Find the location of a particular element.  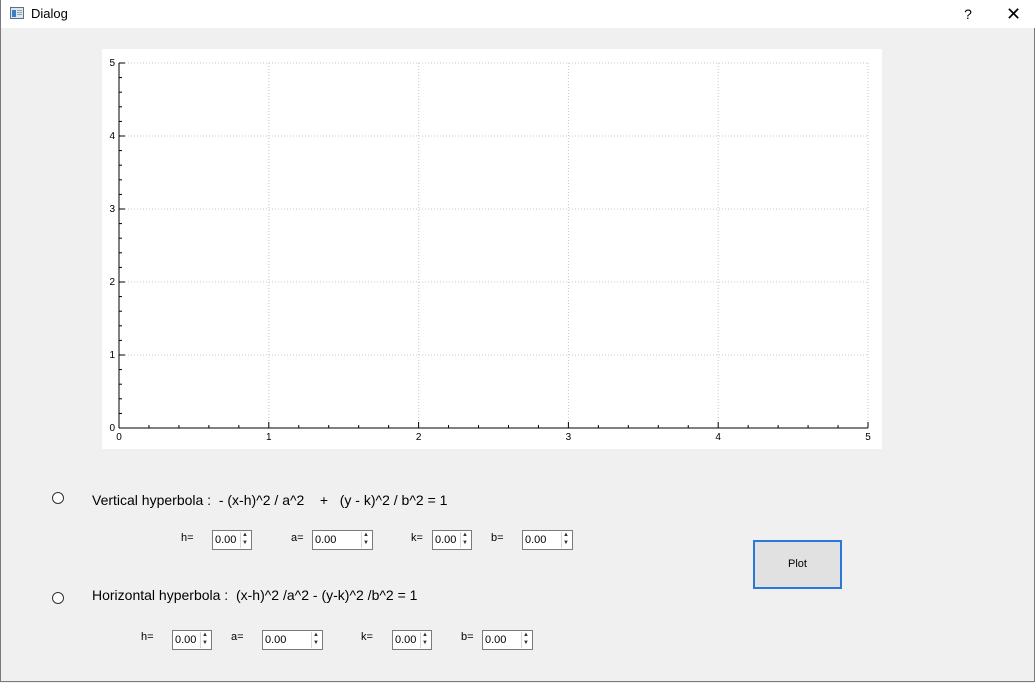

window-title: Dialog is located at coordinates (49, 13).